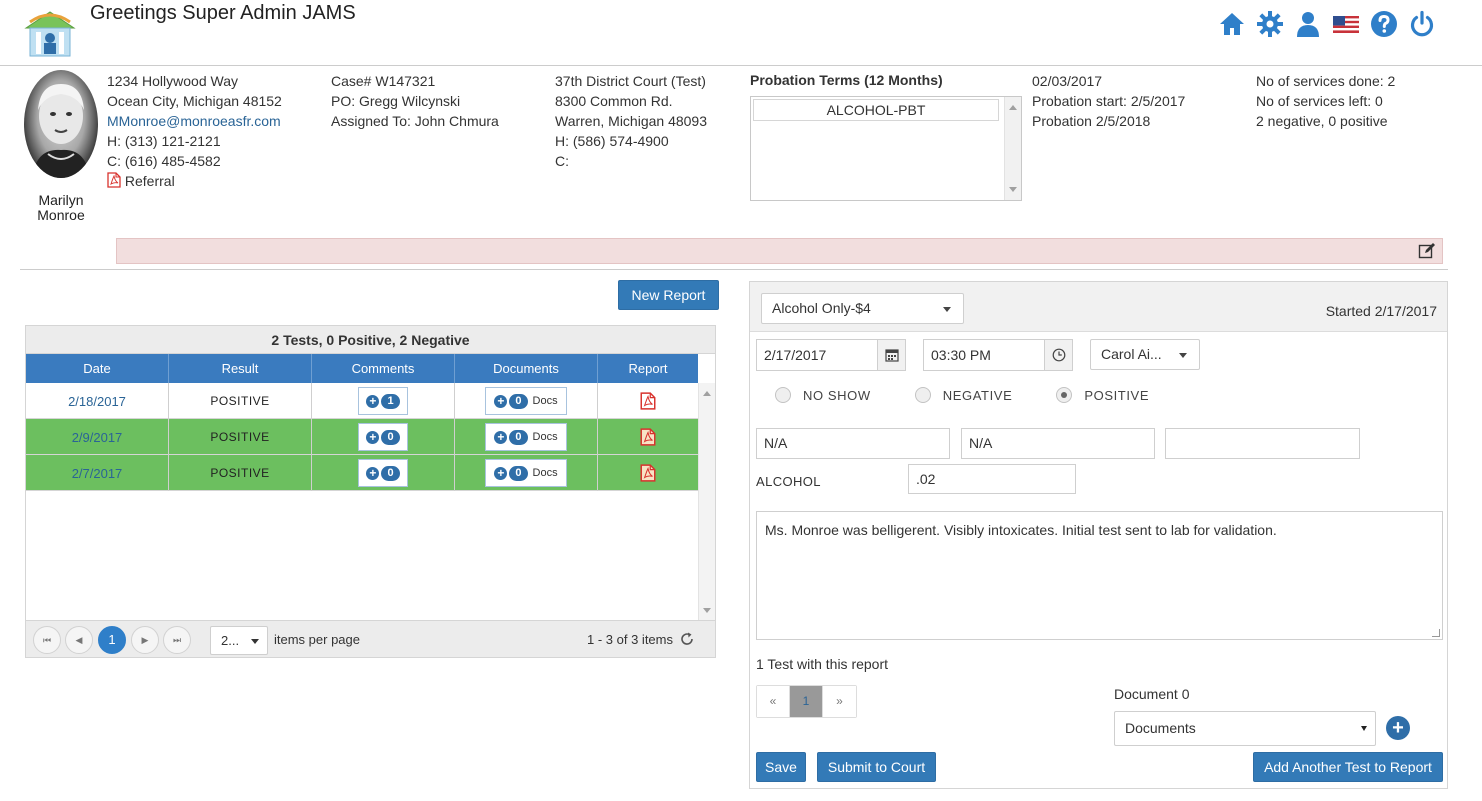 Image resolution: width=1482 pixels, height=801 pixels. Describe the element at coordinates (648, 368) in the screenshot. I see `column-header-report: Report` at that location.